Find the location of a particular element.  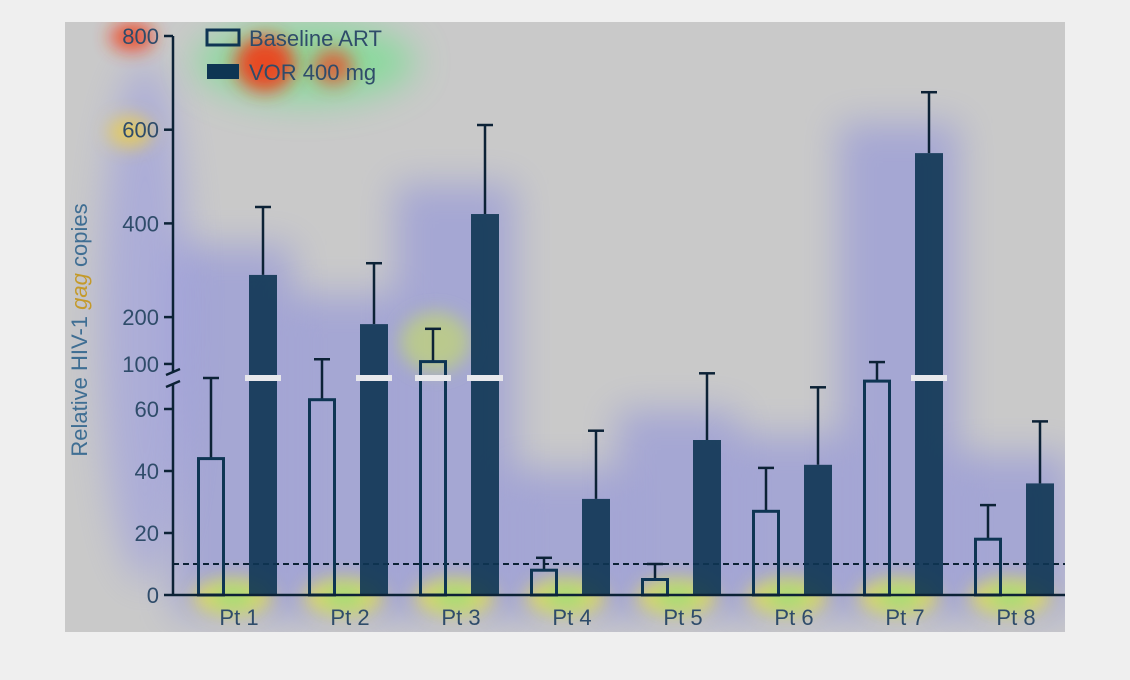

legend-swatch-baseline is located at coordinates (223, 37).